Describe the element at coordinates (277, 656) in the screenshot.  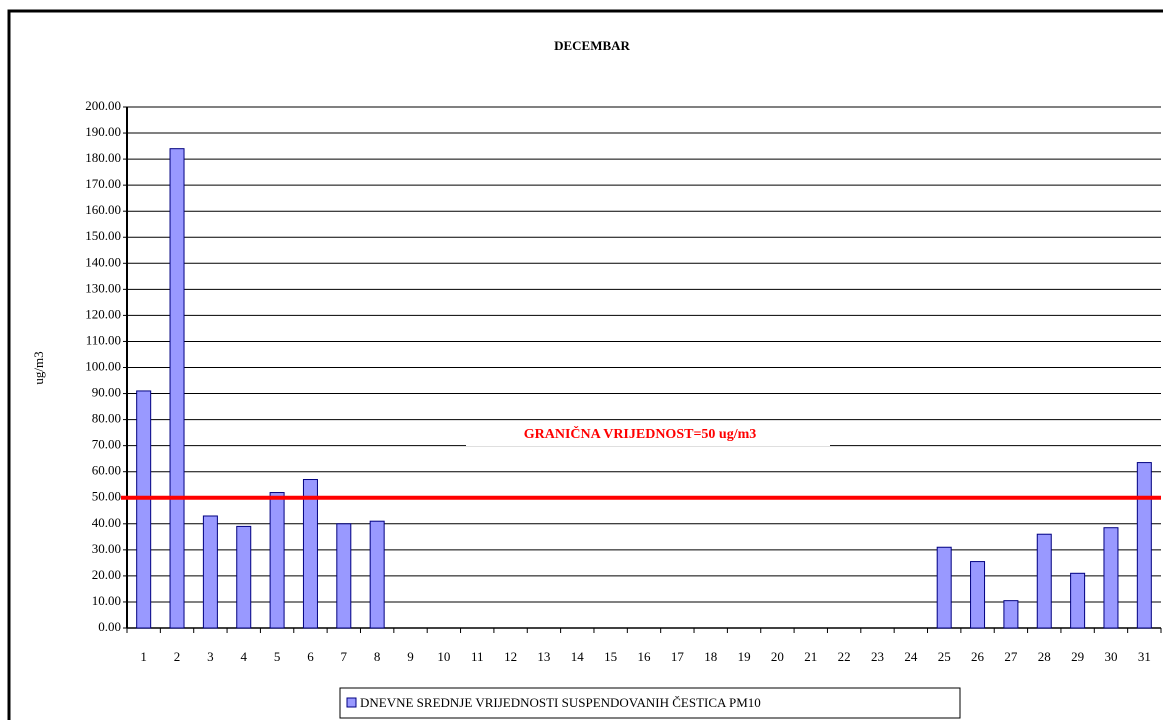
I see `x-tick-label: 5` at that location.